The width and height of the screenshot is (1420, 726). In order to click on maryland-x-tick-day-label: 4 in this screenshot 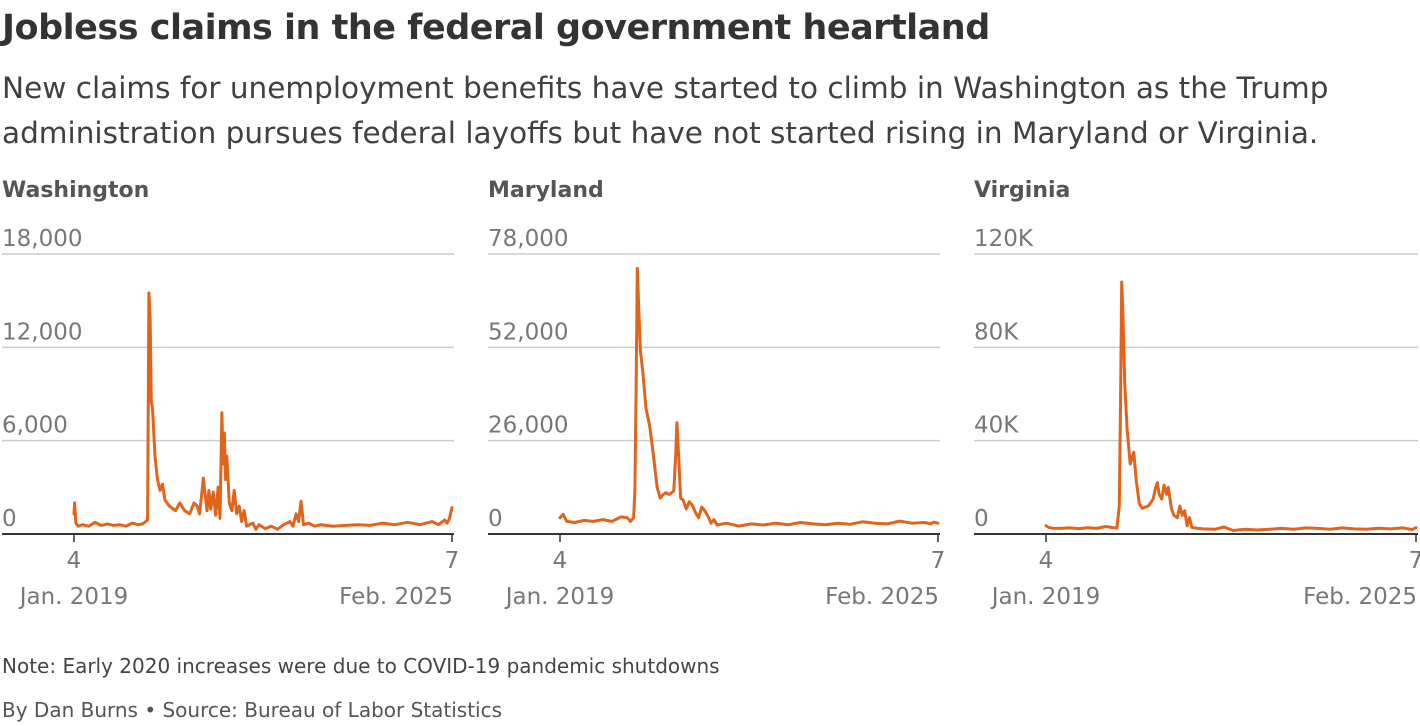, I will do `click(560, 561)`.